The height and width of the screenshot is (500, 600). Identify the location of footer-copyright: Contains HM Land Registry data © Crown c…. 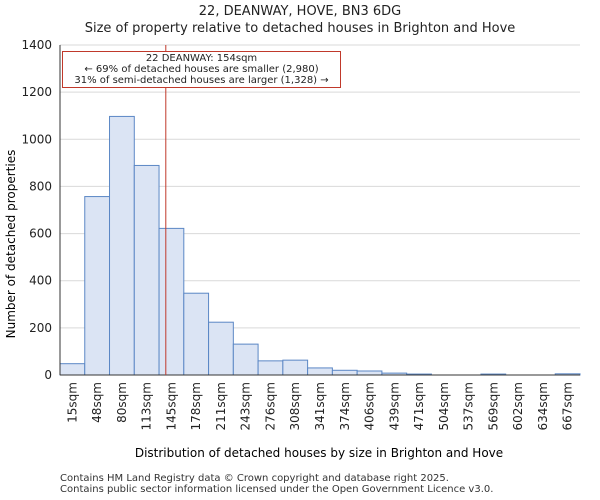
(254, 478).